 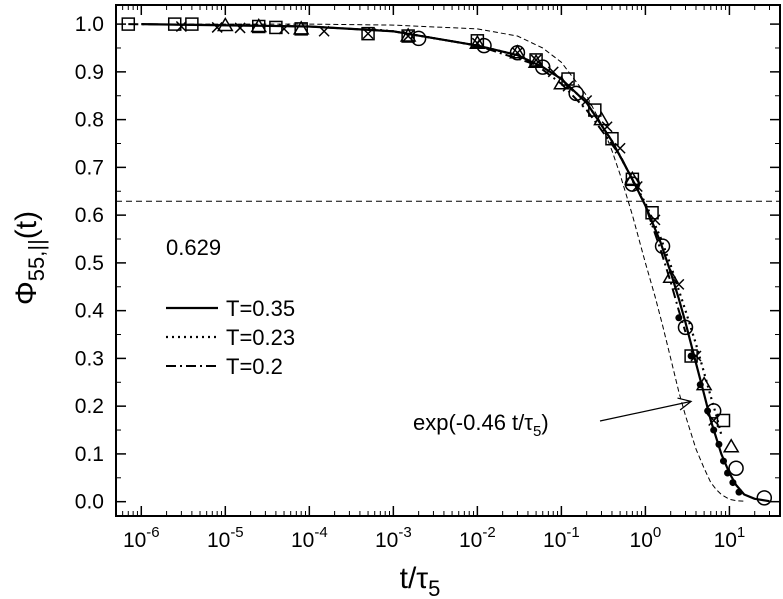 I want to click on legend: T=0.35 T=0.23 T=0.2, so click(x=230, y=337).